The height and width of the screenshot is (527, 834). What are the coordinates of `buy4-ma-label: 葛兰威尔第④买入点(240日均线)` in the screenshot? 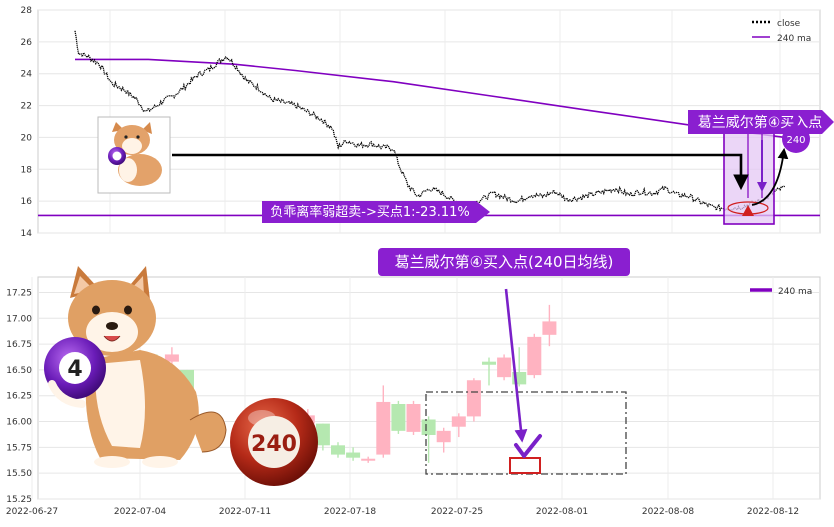 It's located at (504, 262).